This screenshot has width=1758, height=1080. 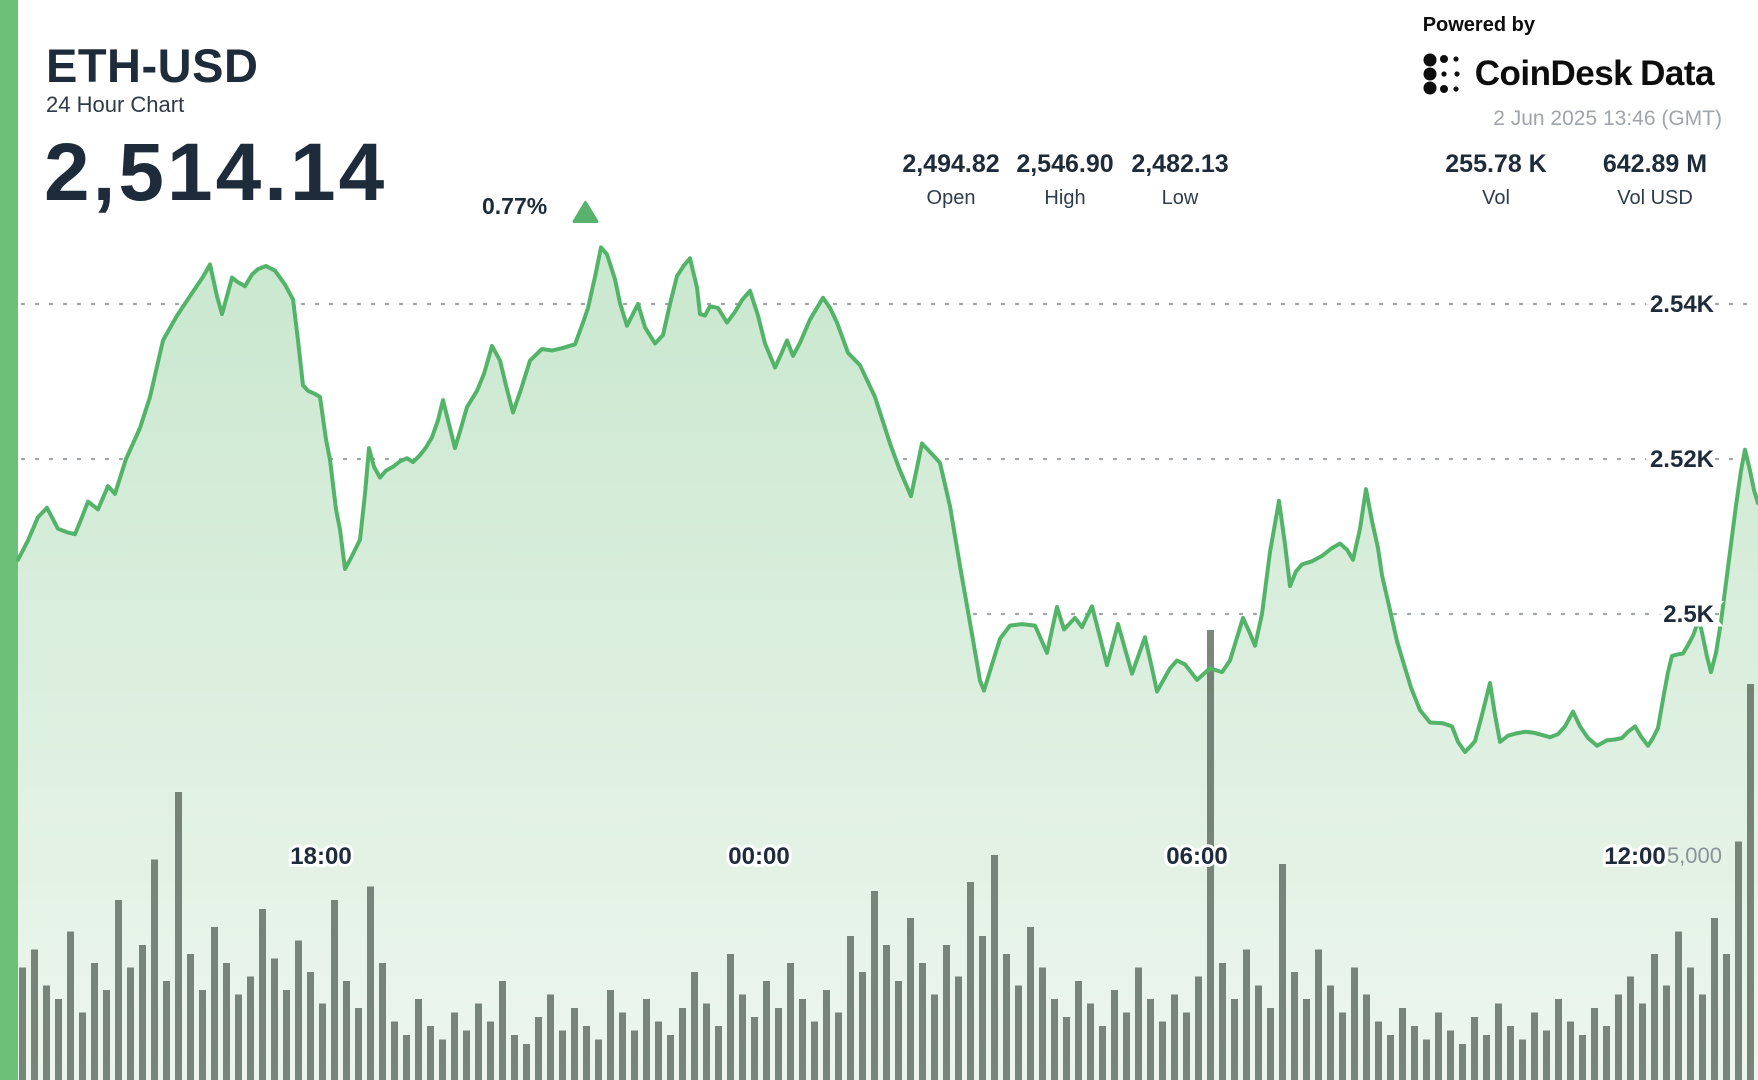 I want to click on stat-low: 2,482.13 Low, so click(x=1179, y=180).